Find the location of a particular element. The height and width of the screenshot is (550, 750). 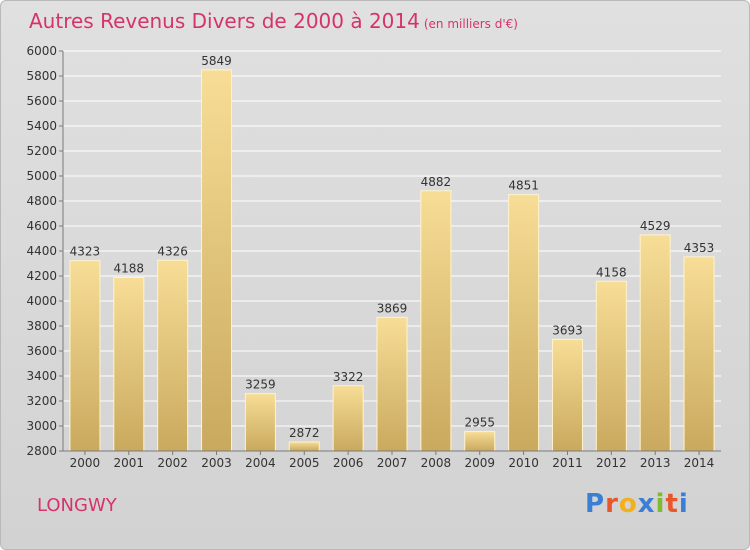

y-tick-label: 4000 is located at coordinates (41, 301).